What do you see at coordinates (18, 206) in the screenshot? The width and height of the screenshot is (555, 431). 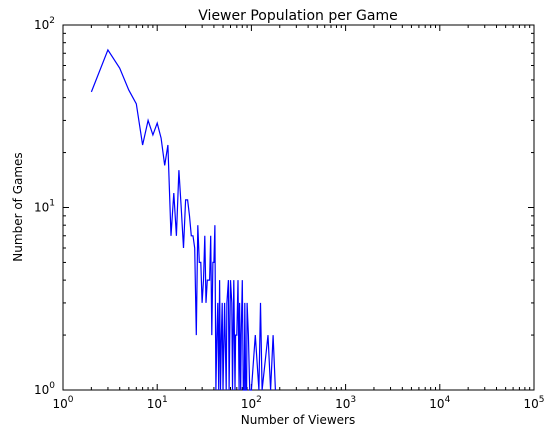 I see `y-axis-label: Number of Games` at bounding box center [18, 206].